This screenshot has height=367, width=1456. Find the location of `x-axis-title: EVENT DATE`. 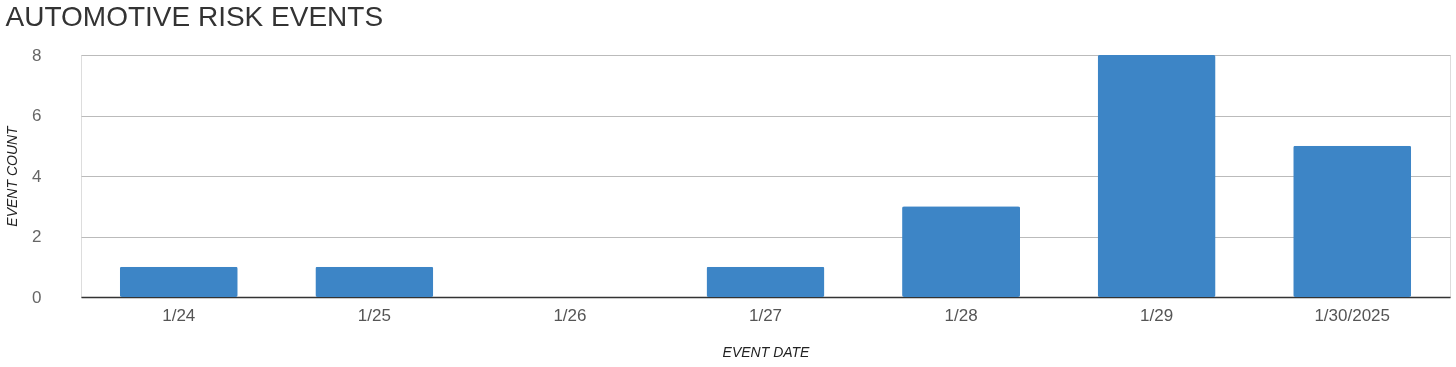

x-axis-title: EVENT DATE is located at coordinates (766, 351).